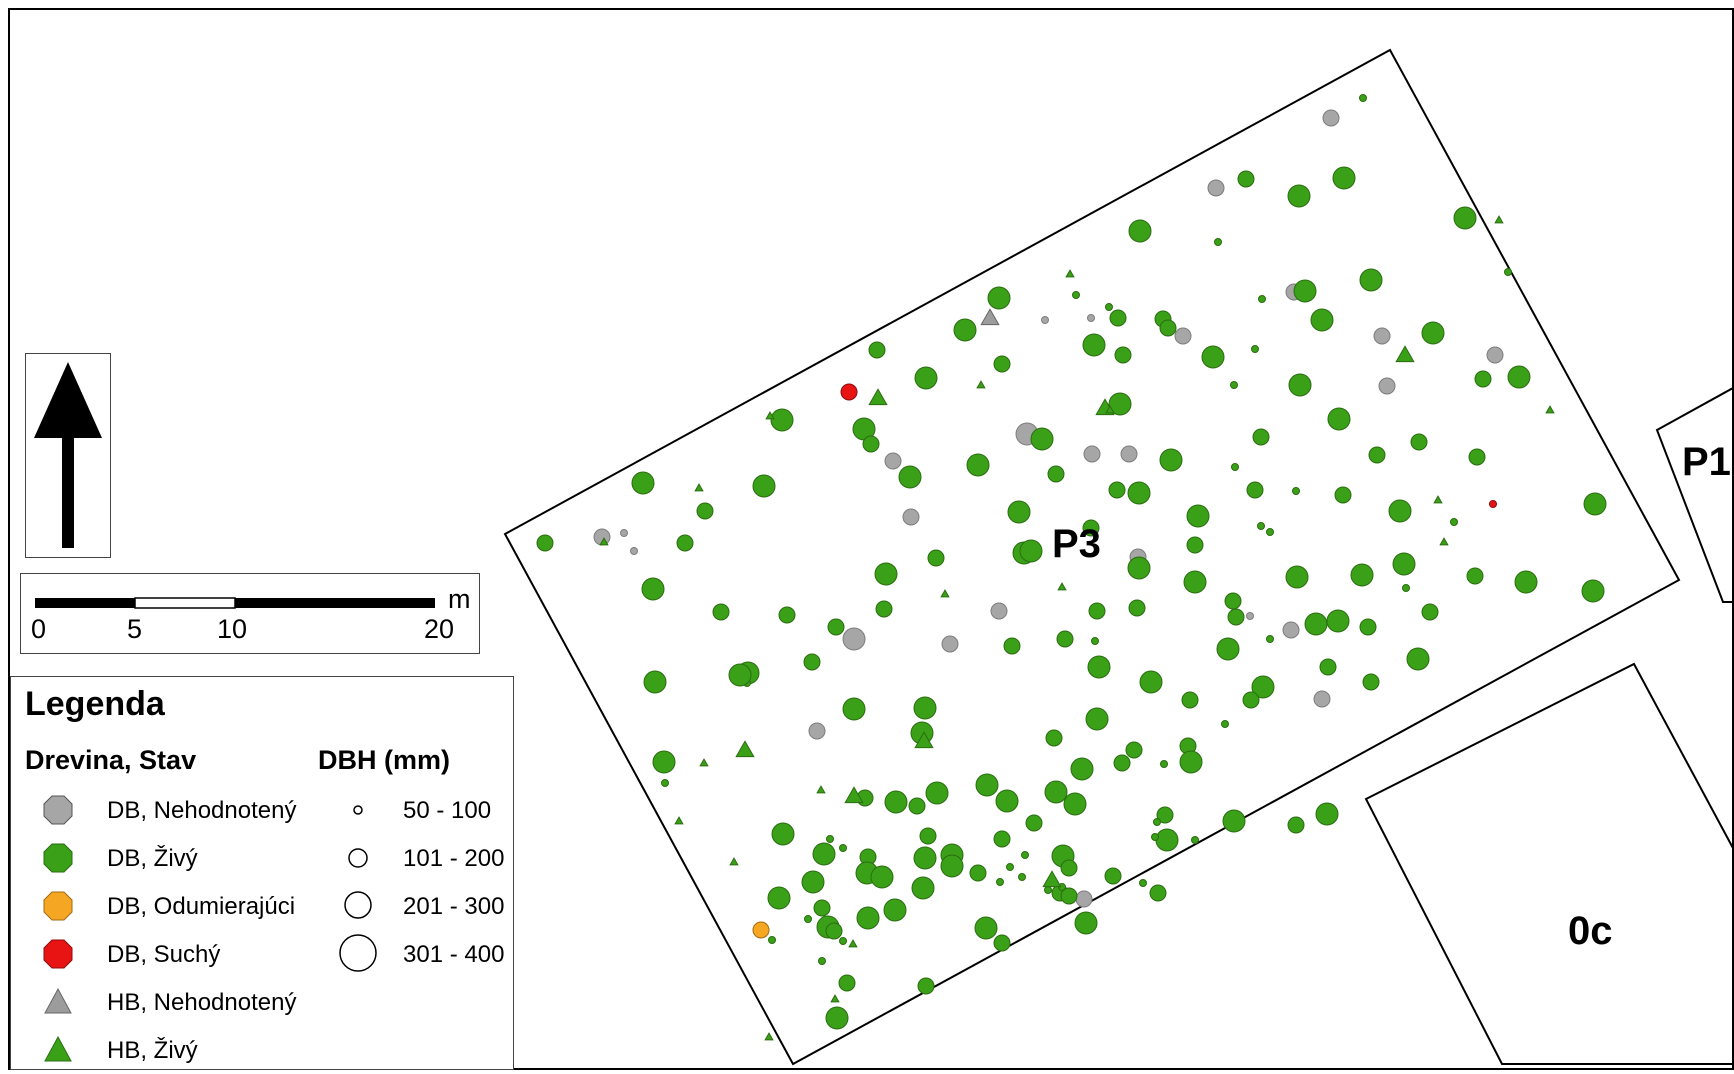  What do you see at coordinates (849, 392) in the screenshot?
I see `tree-marker-db-suchy` at bounding box center [849, 392].